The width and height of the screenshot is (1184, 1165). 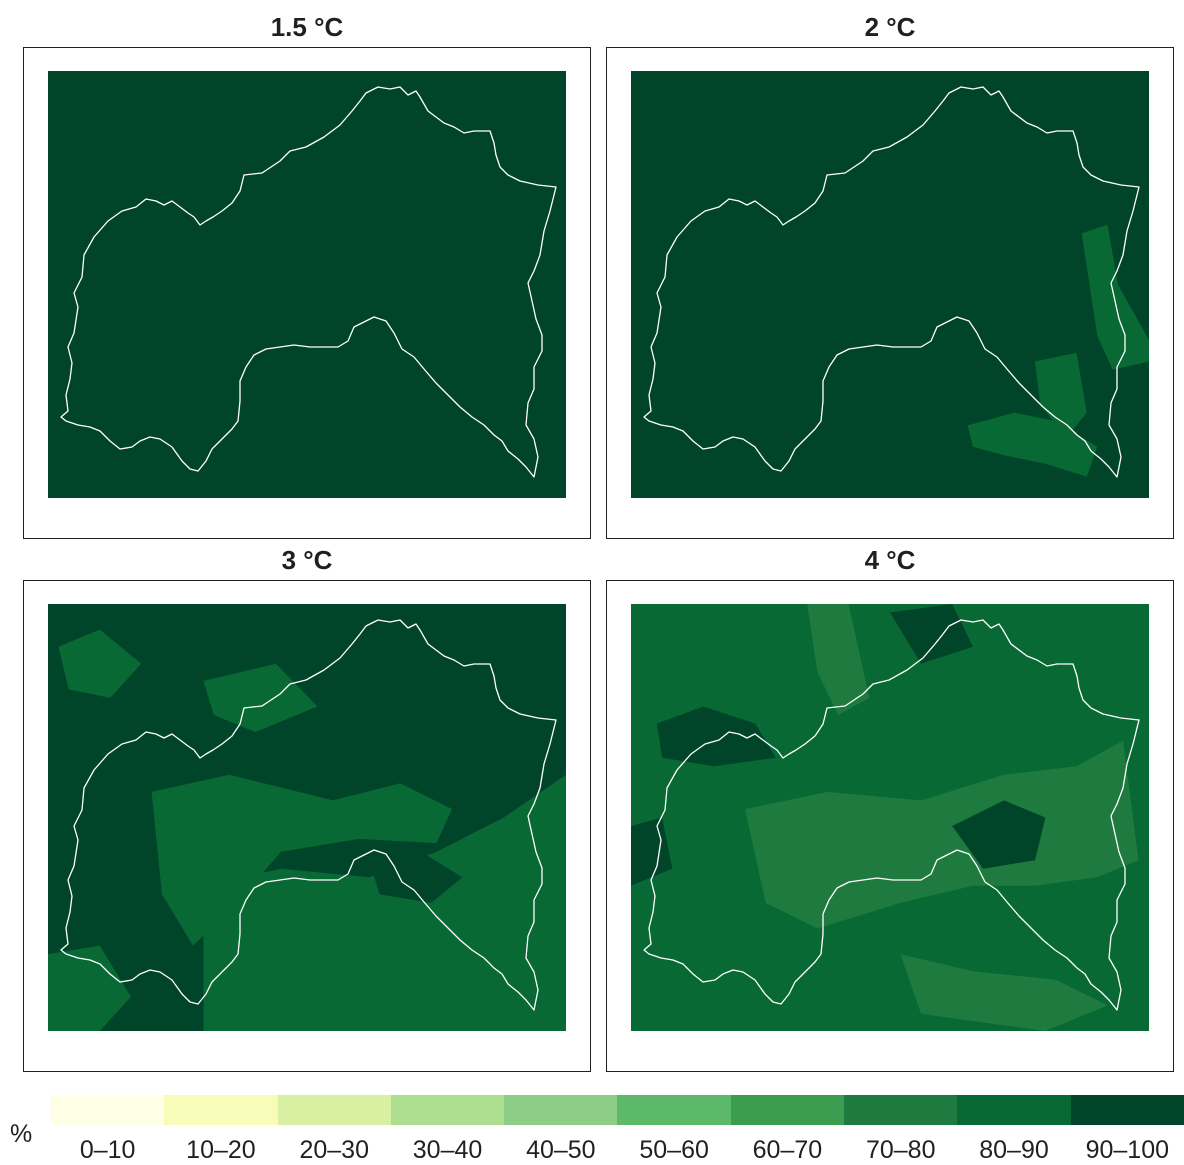 I want to click on legend-label: 20–30, so click(x=334, y=1150).